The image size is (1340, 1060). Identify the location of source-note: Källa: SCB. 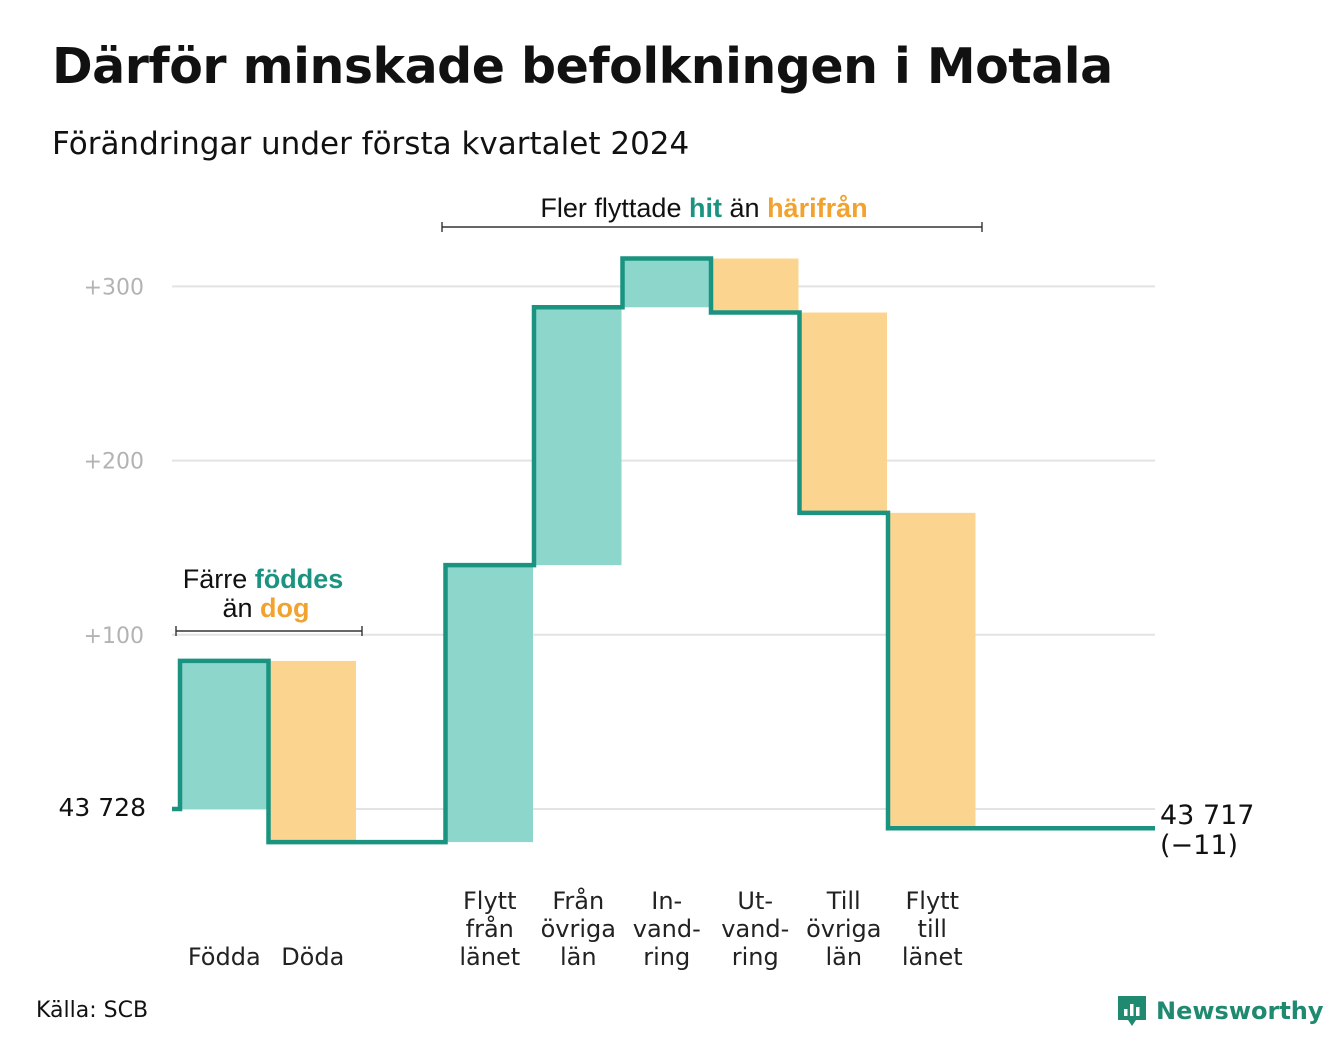
(92, 1010).